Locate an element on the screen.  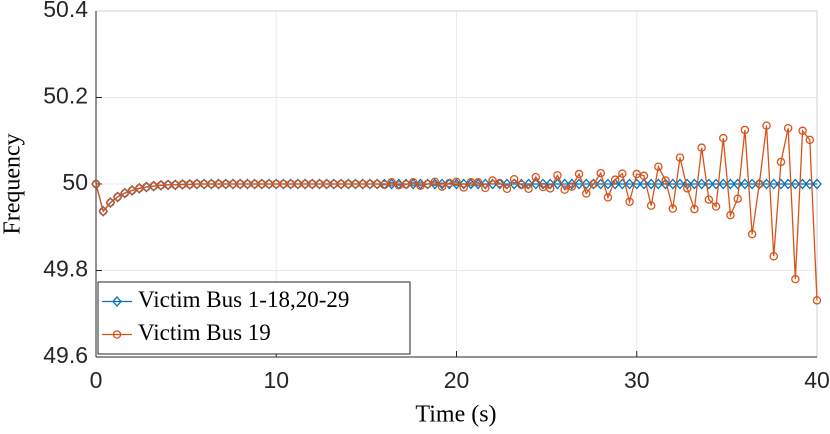
y-tick-label: 50 is located at coordinates (75, 182).